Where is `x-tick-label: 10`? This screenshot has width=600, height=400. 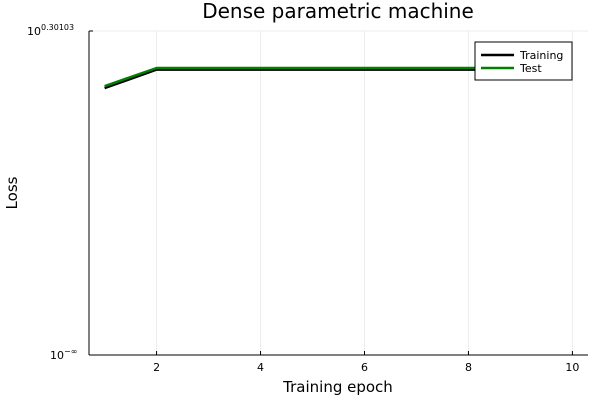 x-tick-label: 10 is located at coordinates (572, 367).